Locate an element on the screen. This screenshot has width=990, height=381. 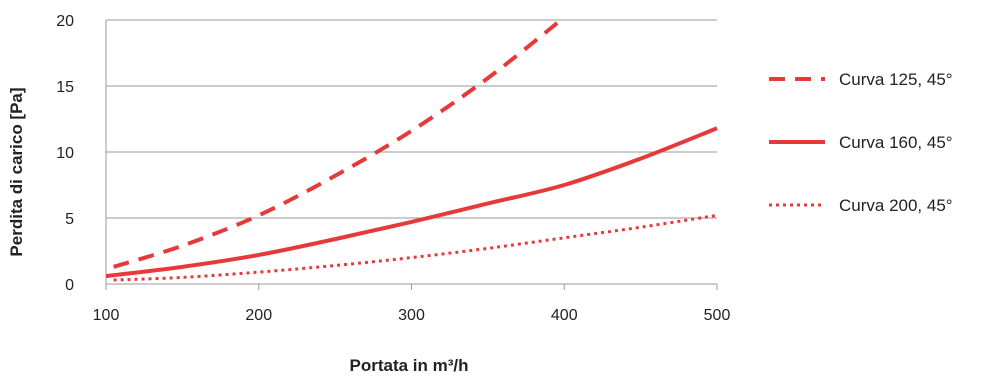
y-tick-label: 20 is located at coordinates (65, 21).